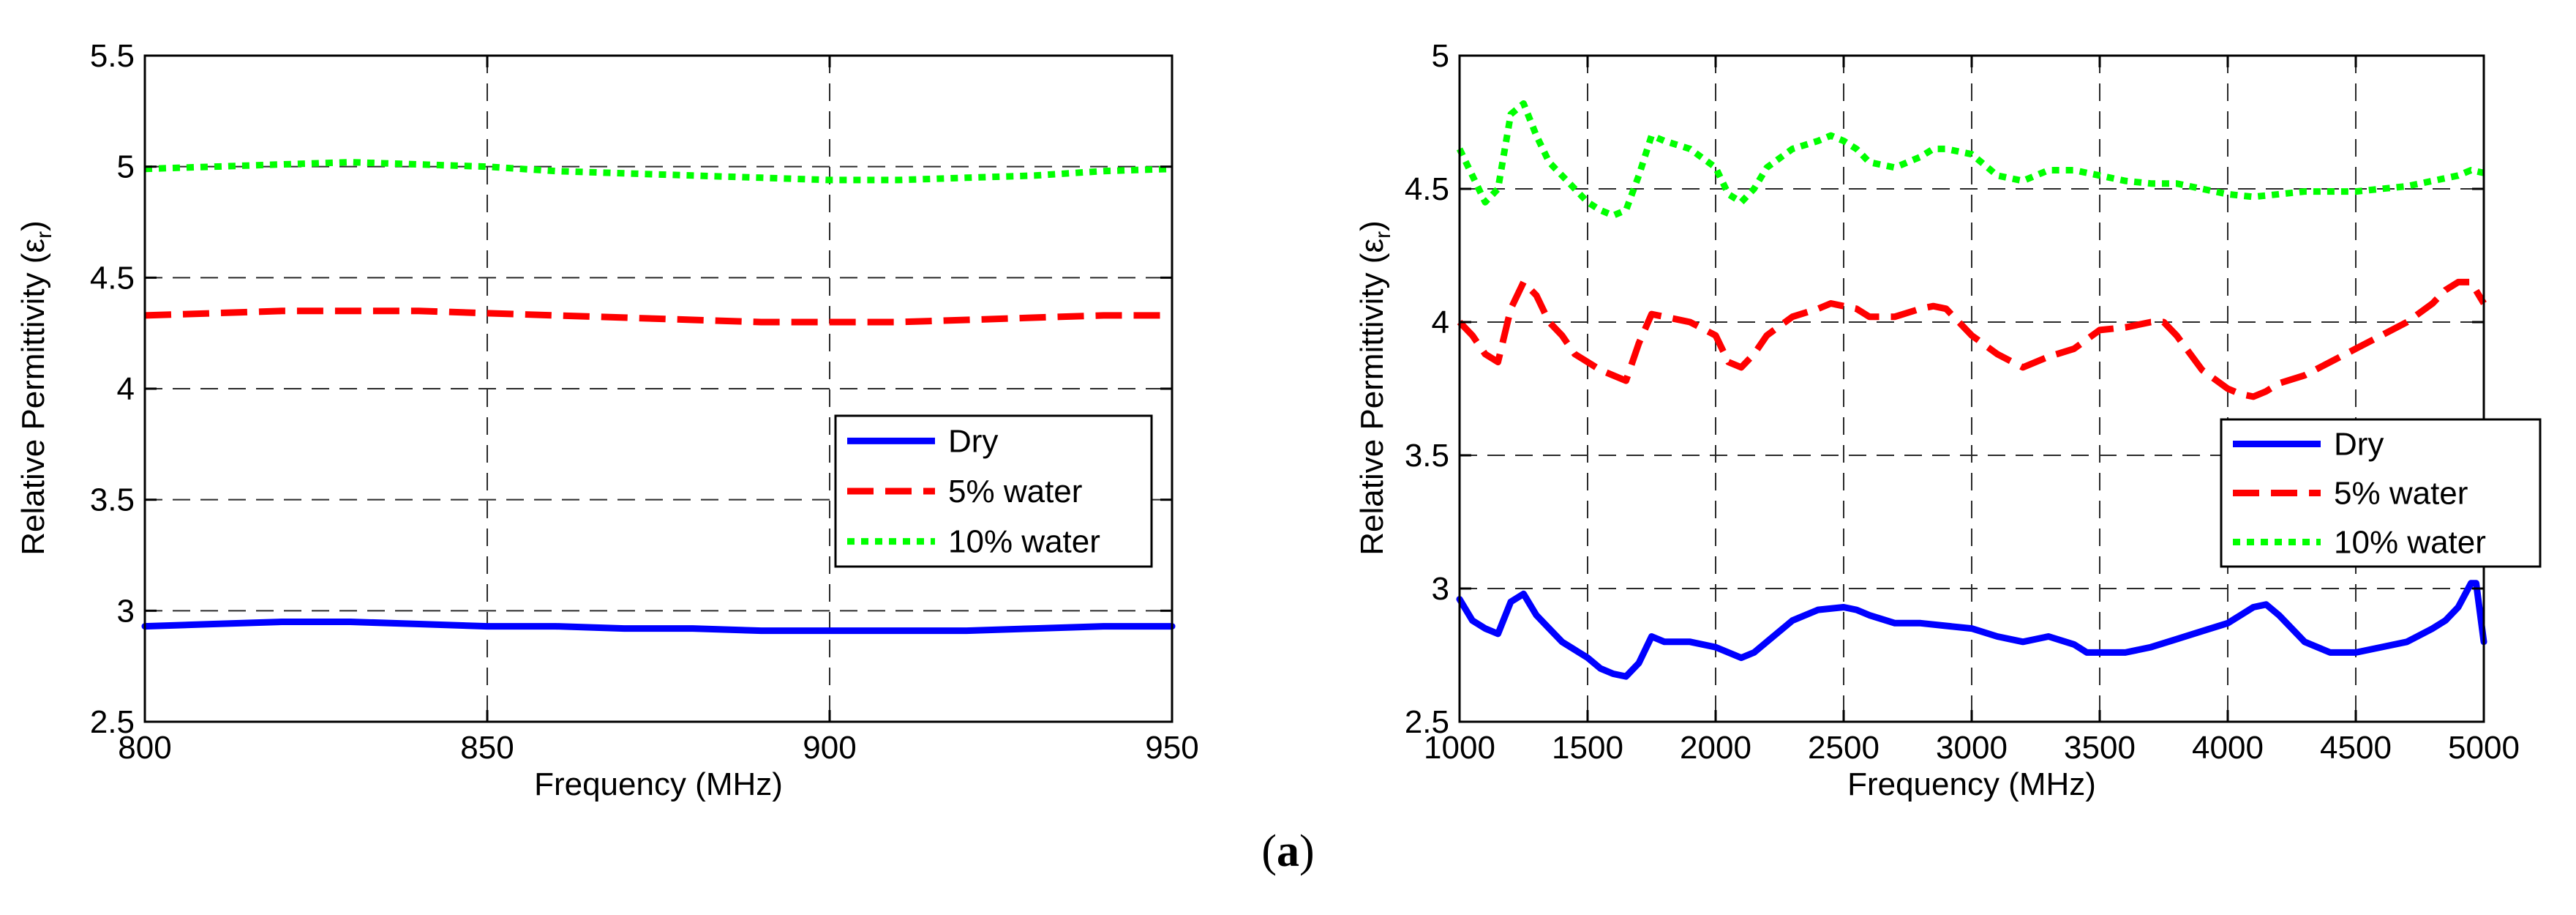 Image resolution: width=2576 pixels, height=915 pixels. I want to click on x-tick-label: 4500, so click(2356, 748).